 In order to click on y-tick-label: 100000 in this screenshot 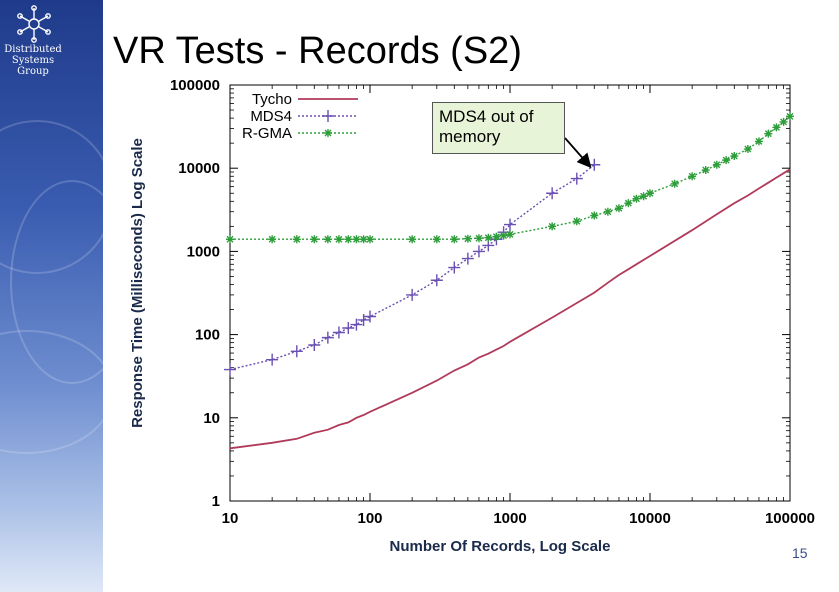, I will do `click(195, 85)`.